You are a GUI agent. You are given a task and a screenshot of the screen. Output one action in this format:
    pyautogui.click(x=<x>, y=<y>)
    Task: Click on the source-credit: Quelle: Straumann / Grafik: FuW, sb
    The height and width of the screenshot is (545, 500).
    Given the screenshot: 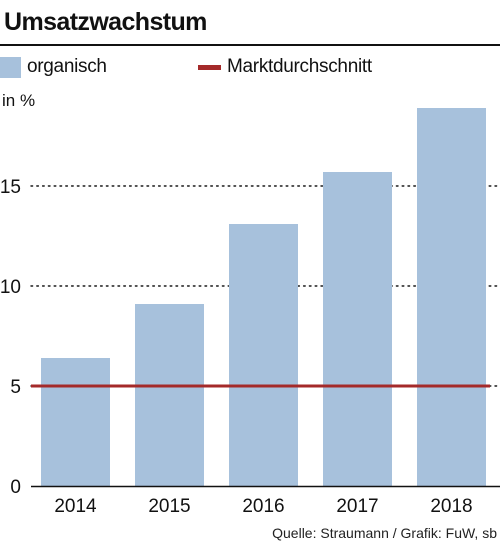 What is the action you would take?
    pyautogui.click(x=384, y=533)
    